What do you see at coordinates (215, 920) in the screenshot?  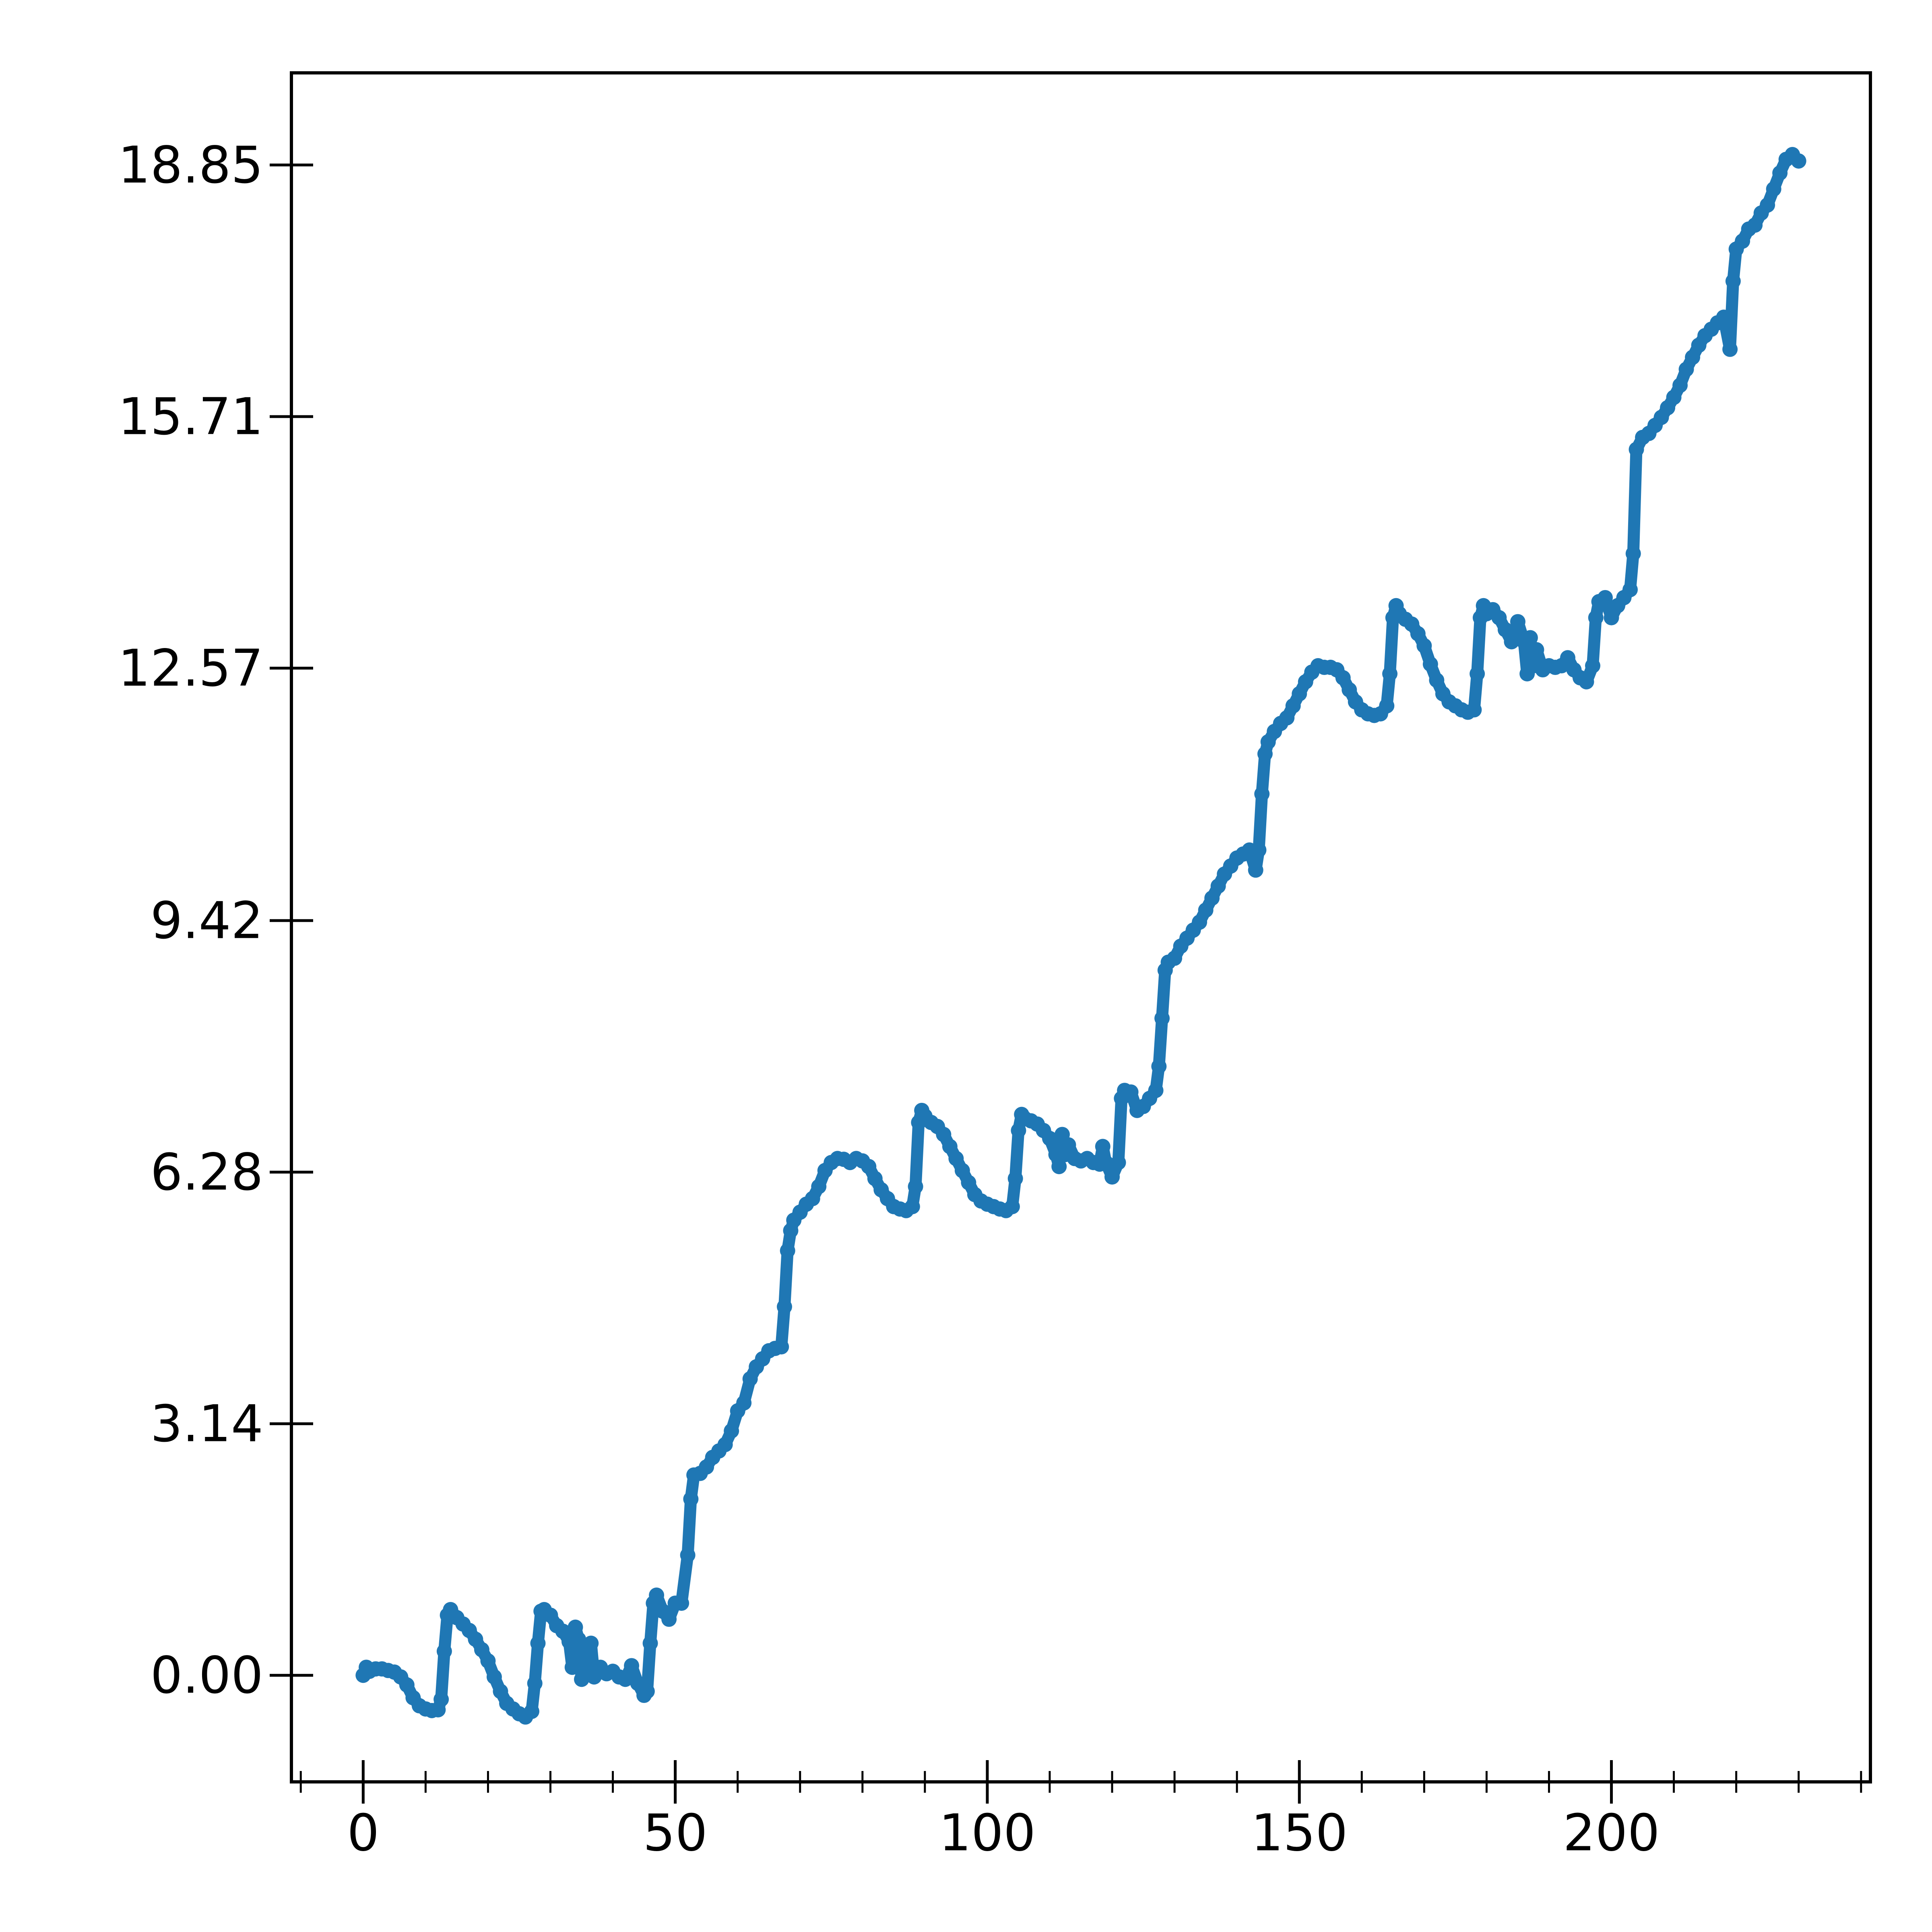 I see `y-axis-ticks: 0.00 3.14 6.28 9.42 12.57 15.71 18.85` at bounding box center [215, 920].